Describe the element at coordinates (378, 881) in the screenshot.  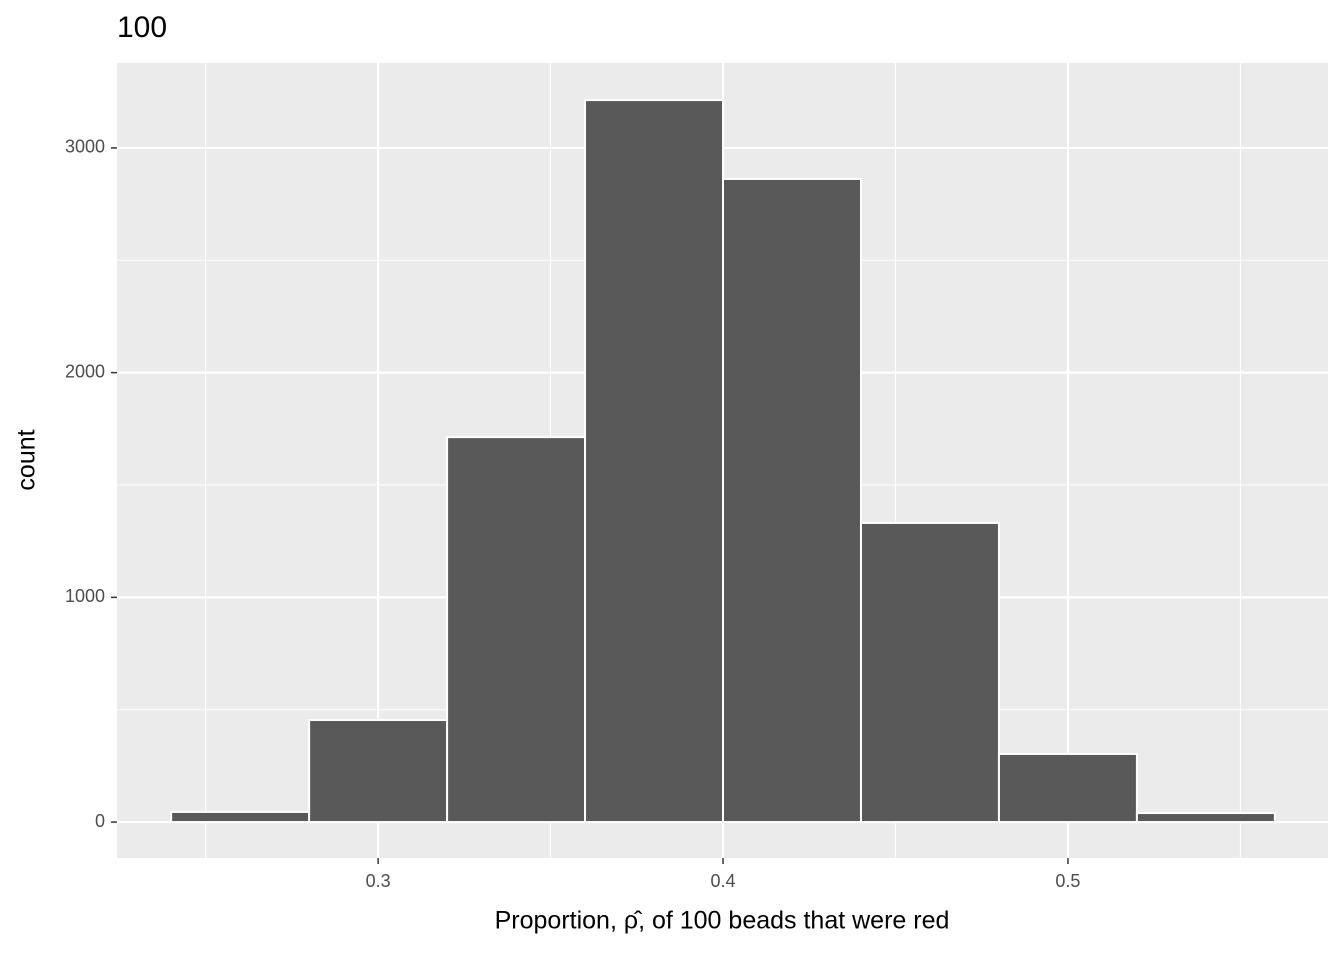
I see `x-tick-label: 0.3` at that location.